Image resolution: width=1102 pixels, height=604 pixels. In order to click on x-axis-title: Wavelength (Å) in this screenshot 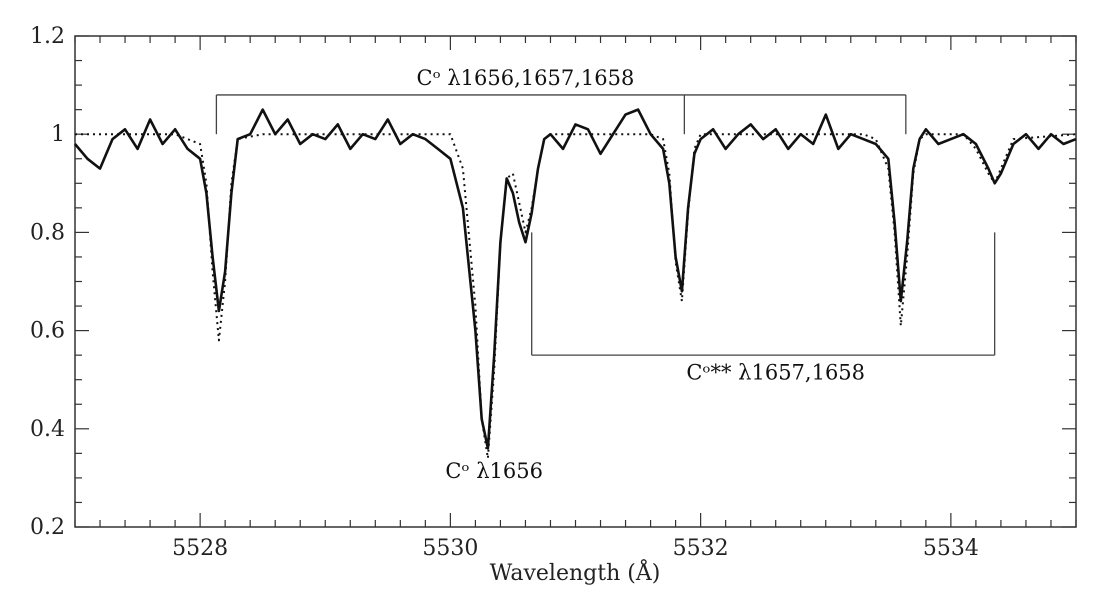, I will do `click(575, 572)`.